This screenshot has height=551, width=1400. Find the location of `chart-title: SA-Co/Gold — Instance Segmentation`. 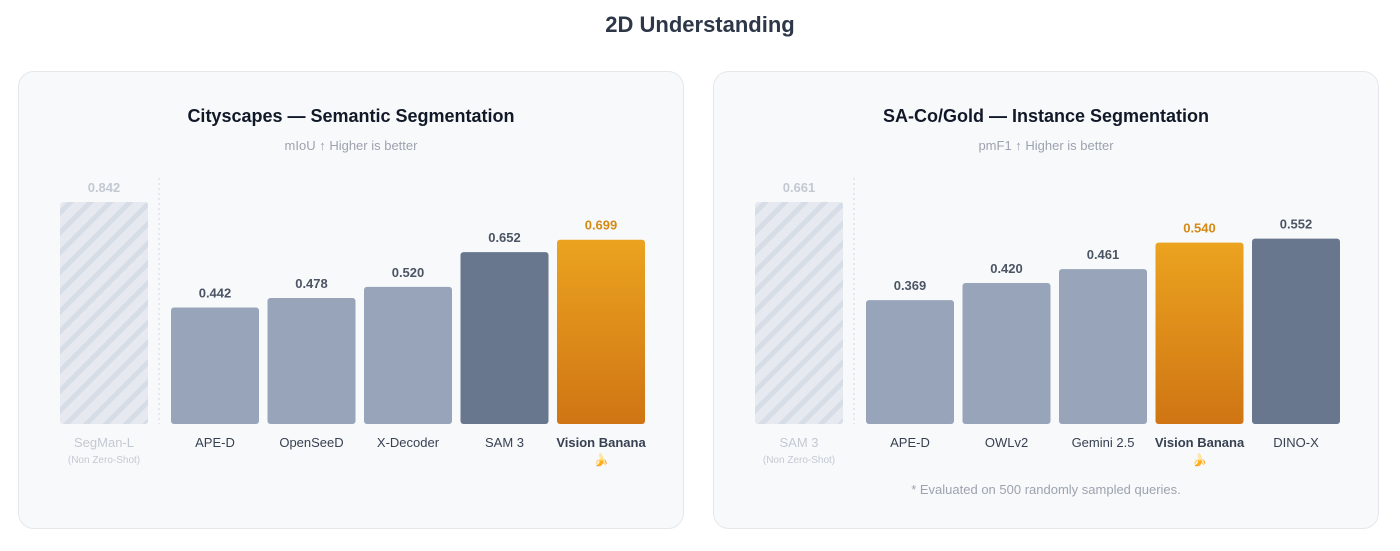

chart-title: SA-Co/Gold — Instance Segmentation is located at coordinates (1046, 116).